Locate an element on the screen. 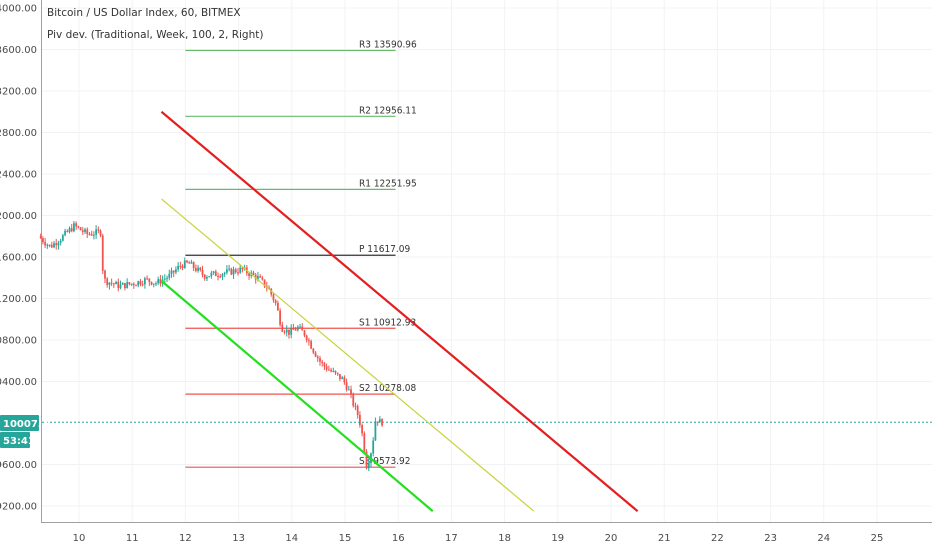 Image resolution: width=932 pixels, height=550 pixels. time-axis: 10 11 12 13 14 15 16 17 18 19 20 21 22 23 24 25 is located at coordinates (478, 538).